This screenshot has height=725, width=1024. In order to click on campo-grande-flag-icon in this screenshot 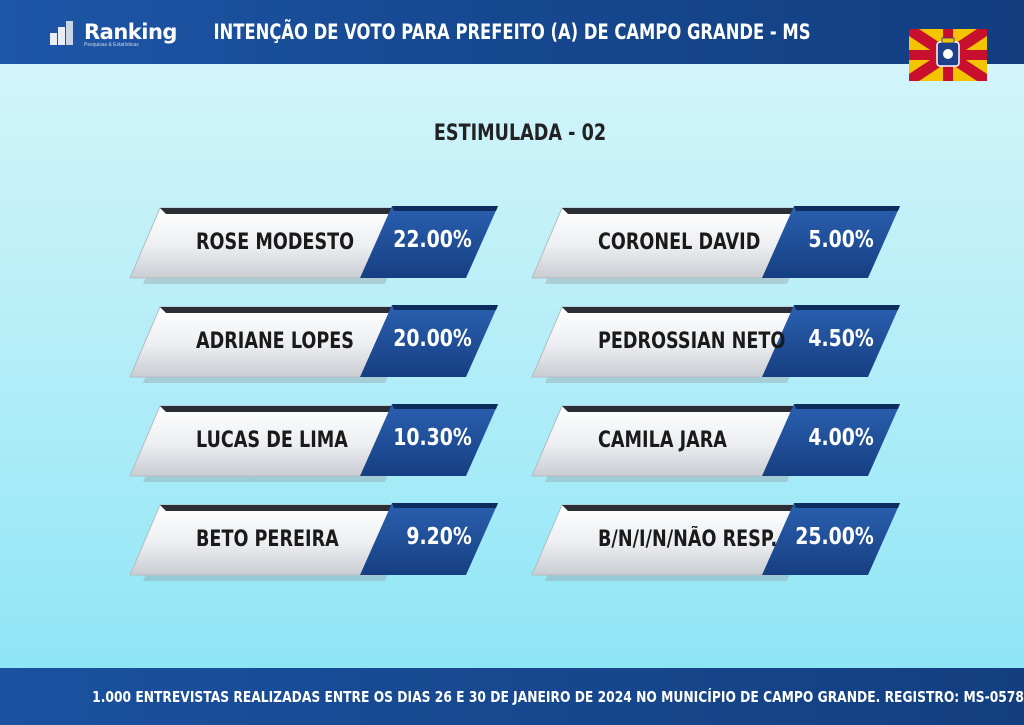, I will do `click(948, 55)`.